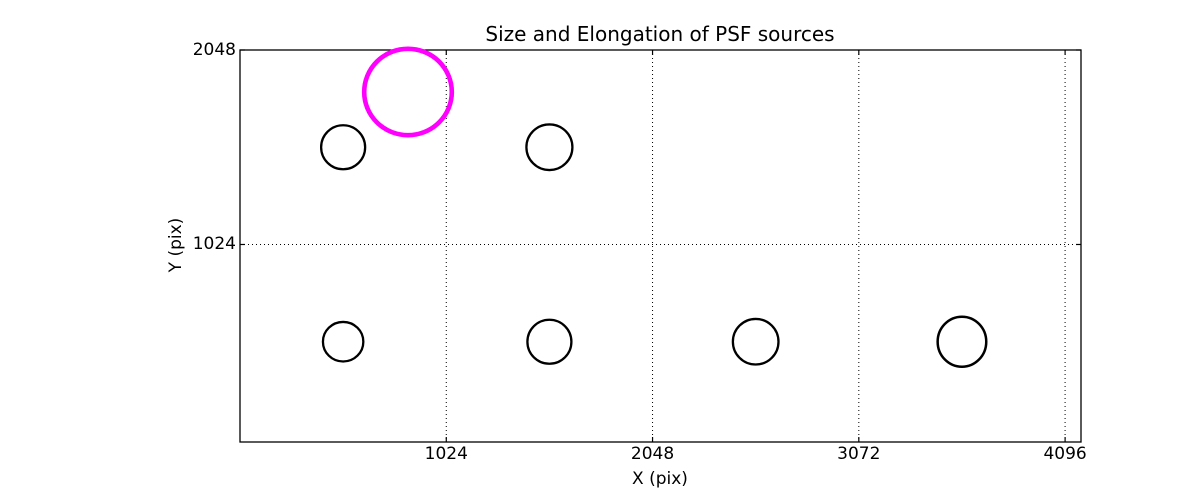  I want to click on psf-source-highlighted, so click(408, 92).